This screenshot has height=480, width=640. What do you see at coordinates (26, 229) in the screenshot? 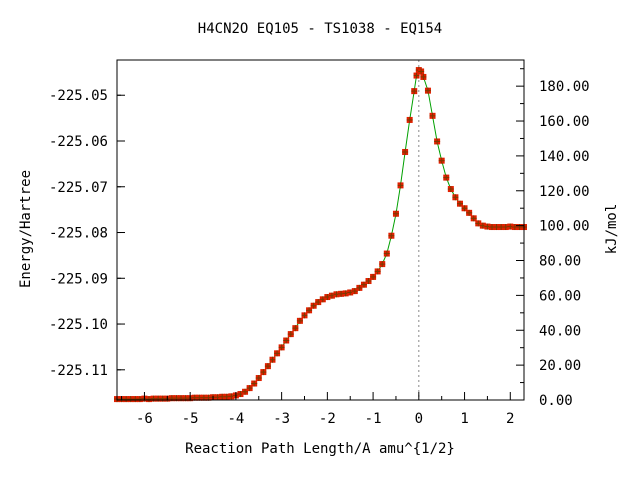
I see `y-axis-label: Energy/Hartree` at bounding box center [26, 229].